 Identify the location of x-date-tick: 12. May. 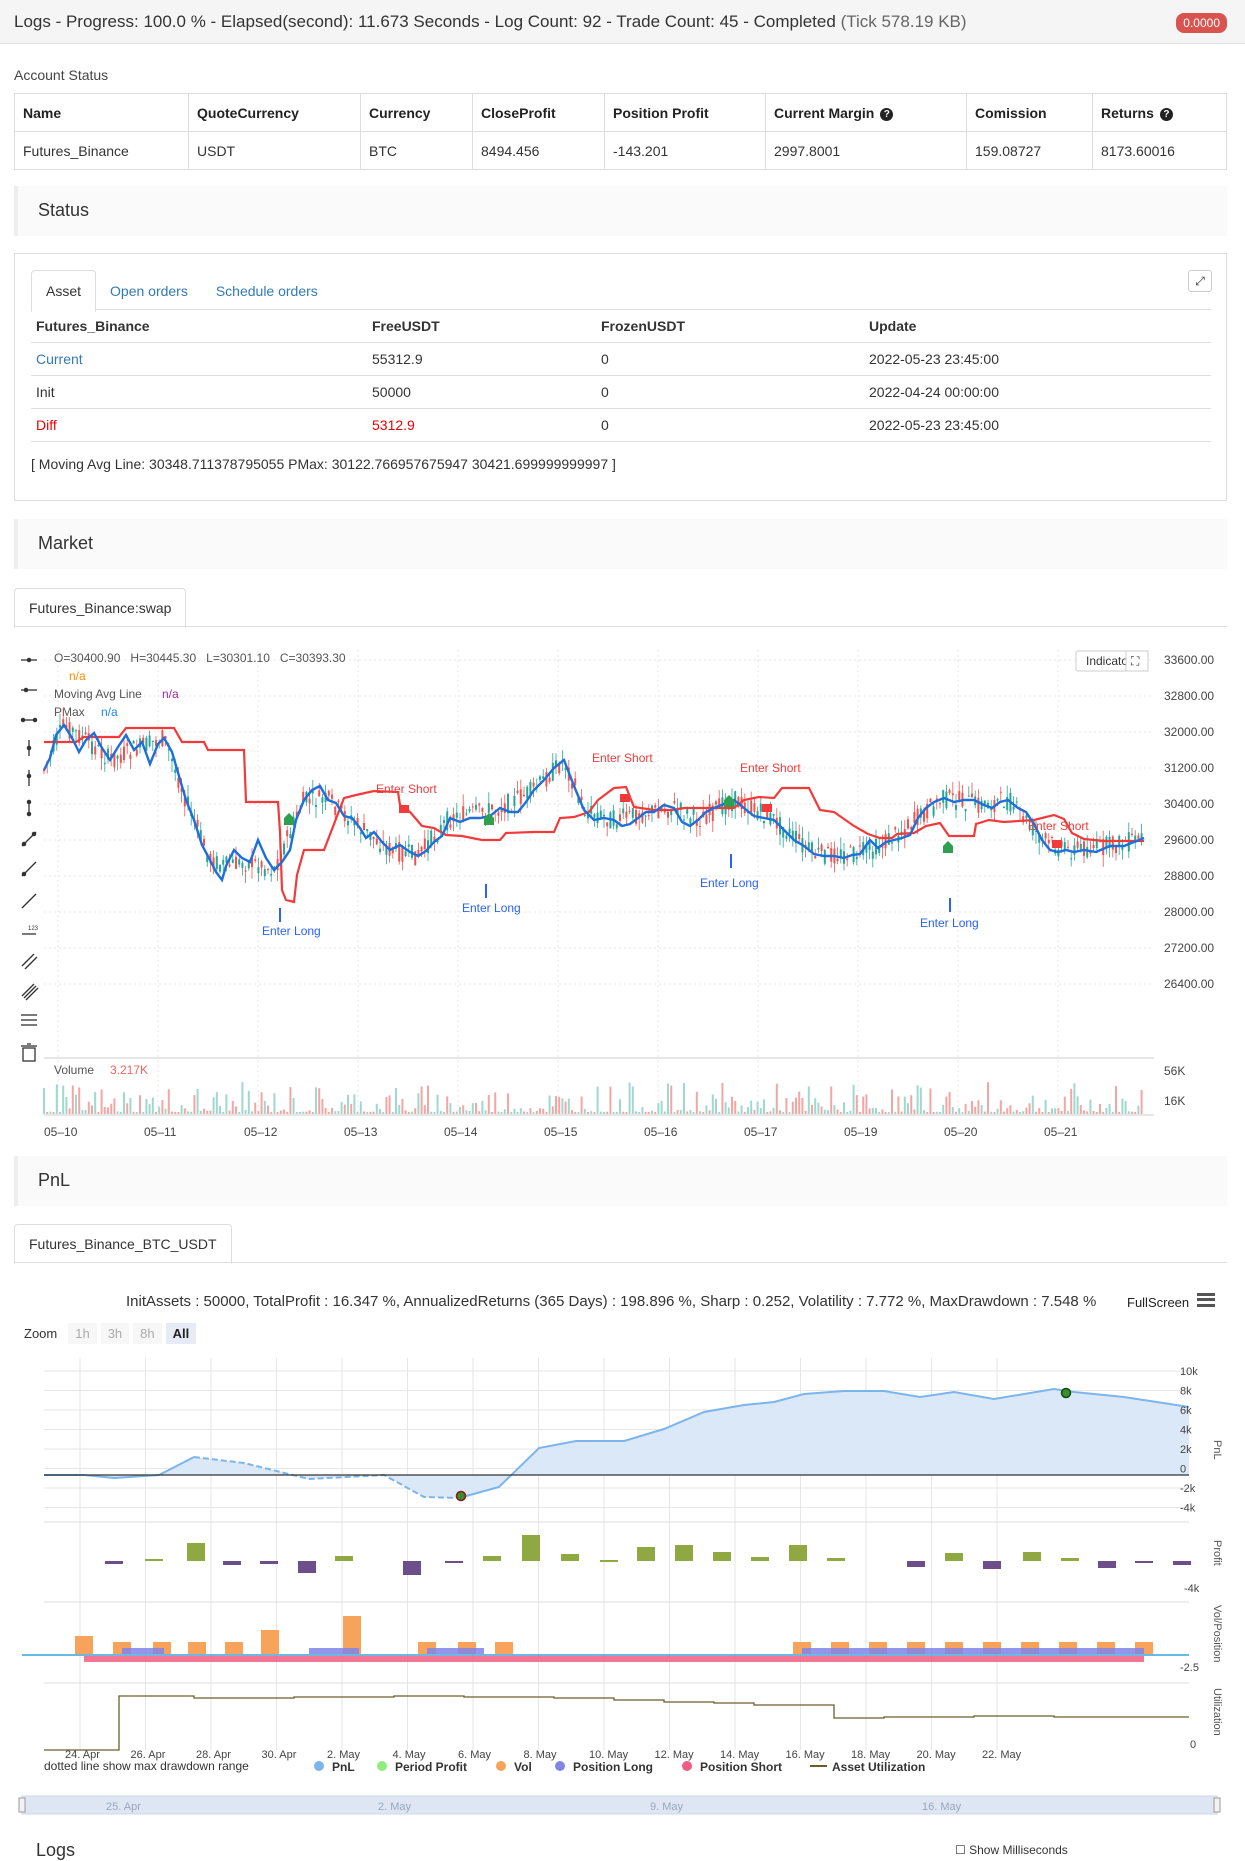
(675, 1755).